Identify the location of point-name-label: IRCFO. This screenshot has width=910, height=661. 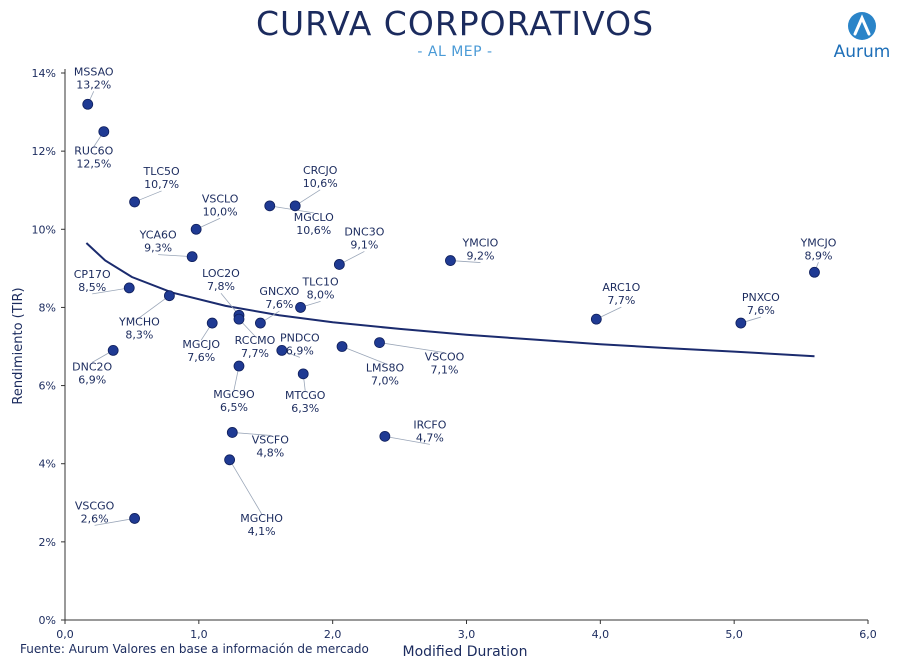
(429, 424).